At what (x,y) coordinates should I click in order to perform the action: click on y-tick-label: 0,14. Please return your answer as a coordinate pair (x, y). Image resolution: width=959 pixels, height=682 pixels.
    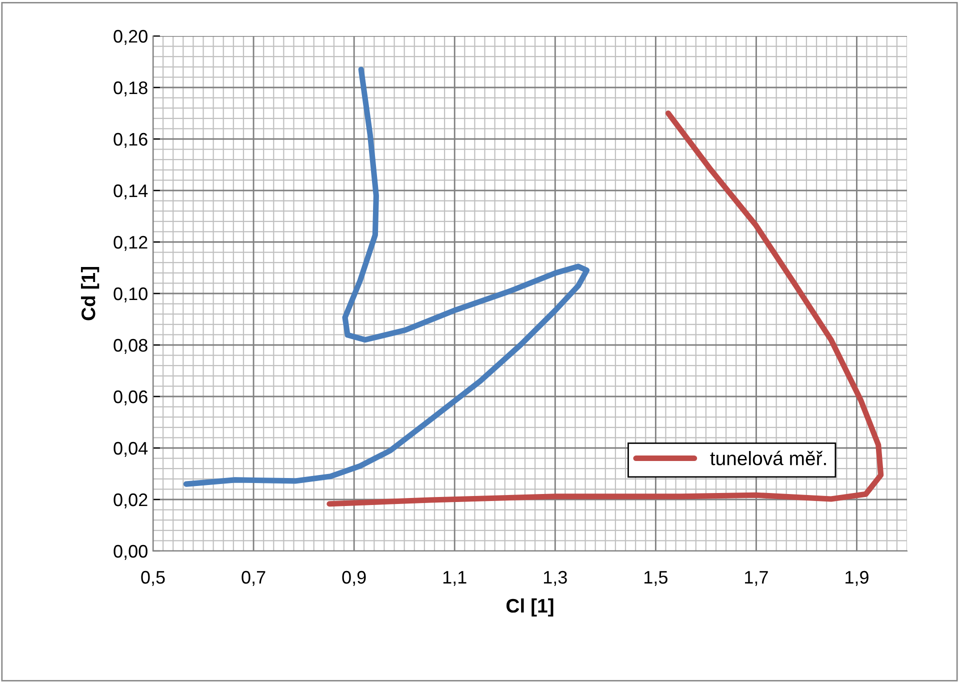
    Looking at the image, I should click on (131, 192).